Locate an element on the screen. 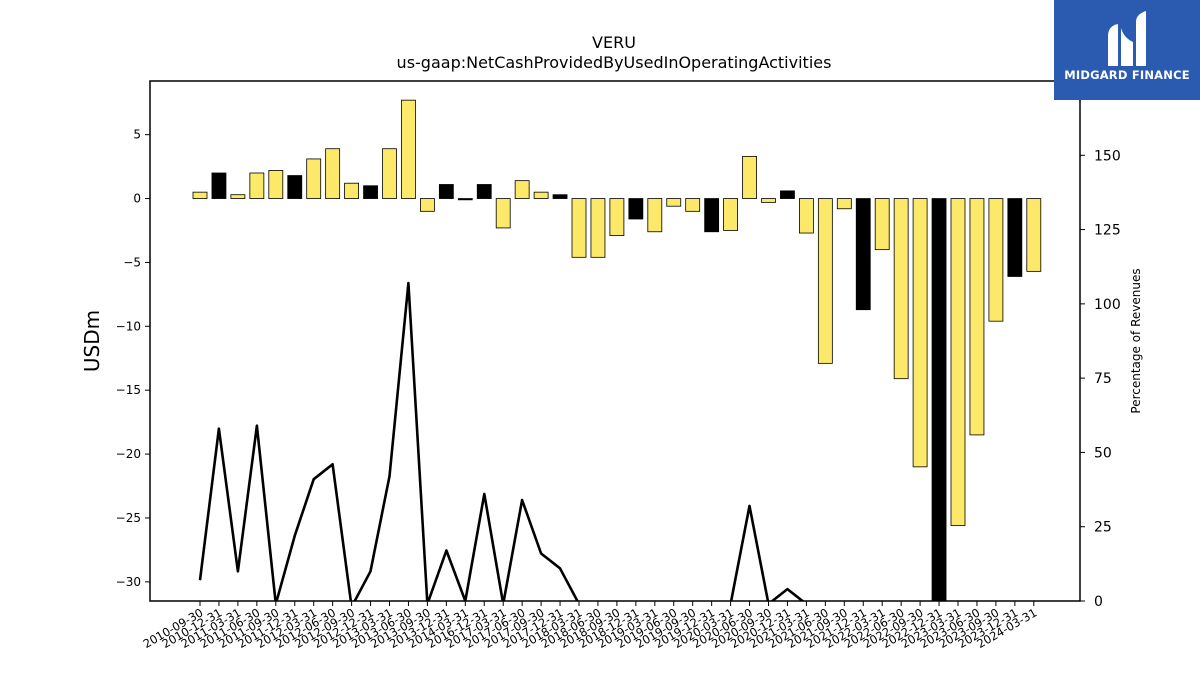  y-tick-label: −30 is located at coordinates (128, 582).